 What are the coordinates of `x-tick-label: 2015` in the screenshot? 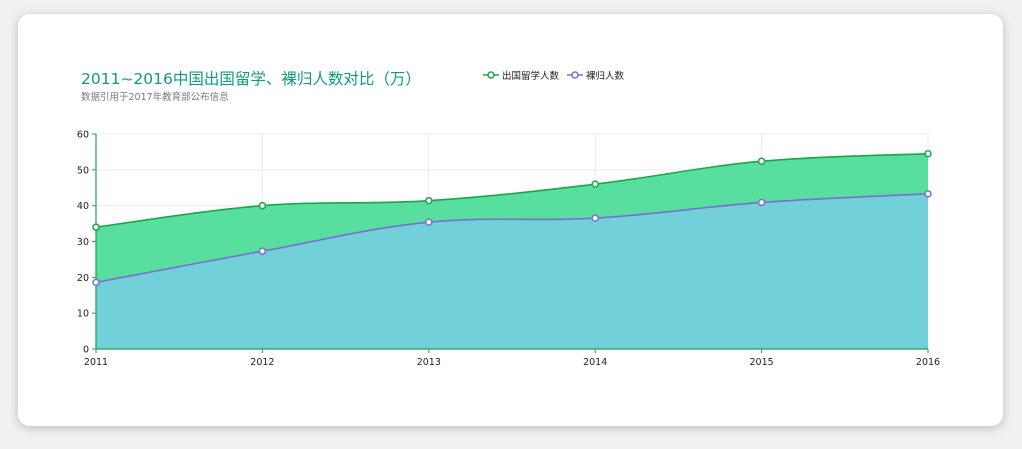 It's located at (762, 362).